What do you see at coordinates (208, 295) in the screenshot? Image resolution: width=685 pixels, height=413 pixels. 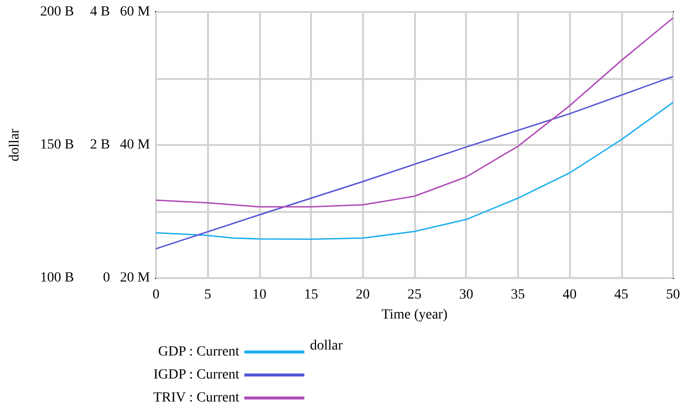 I see `x-tick-label: 5` at bounding box center [208, 295].